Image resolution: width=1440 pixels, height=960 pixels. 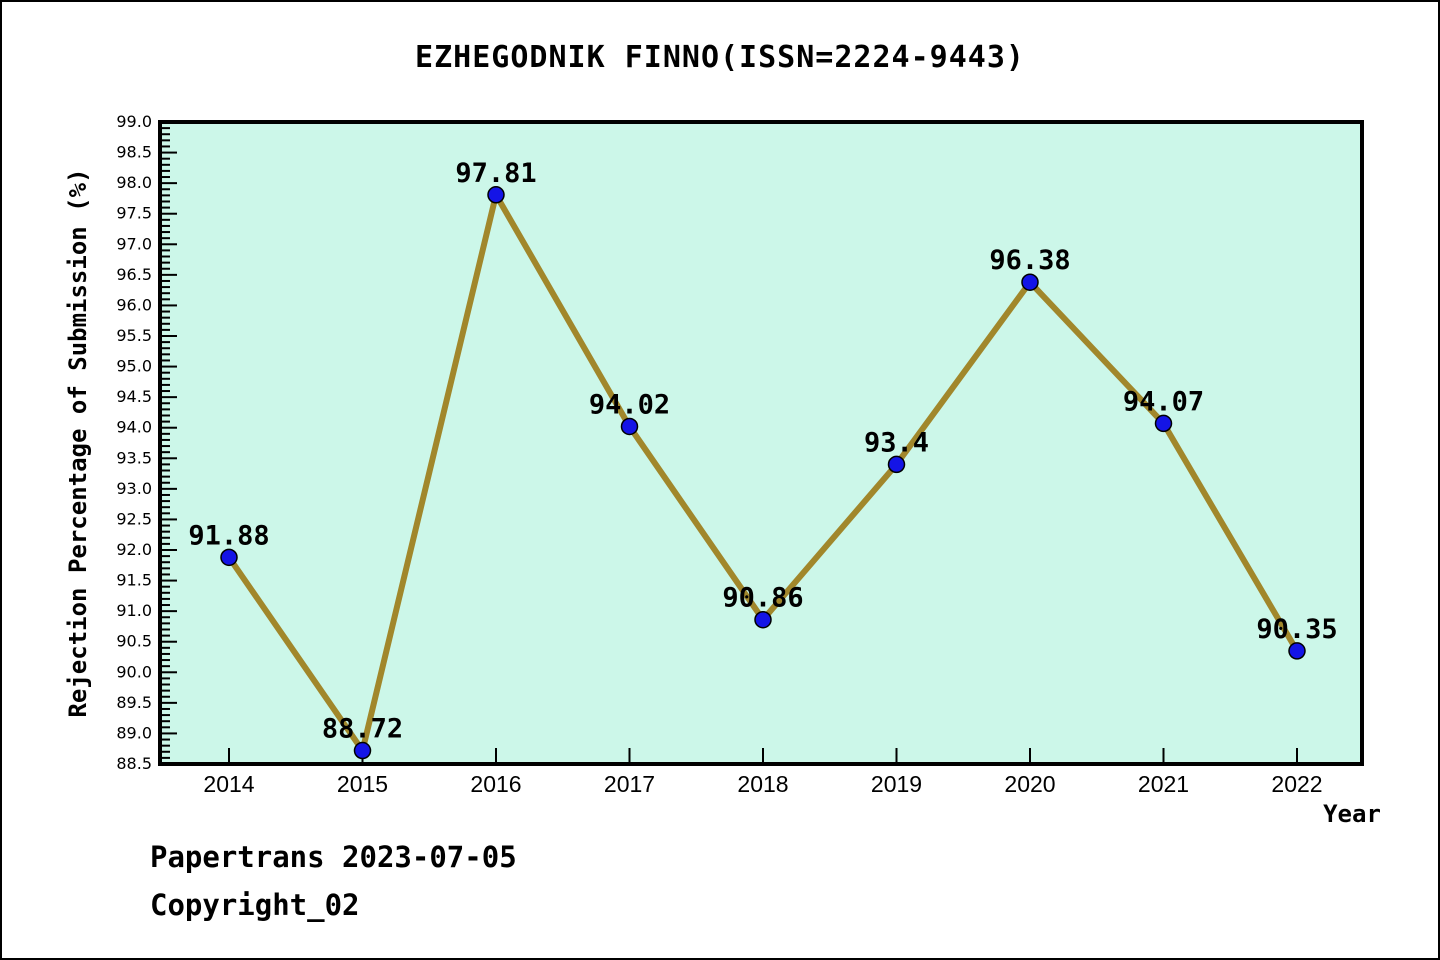 What do you see at coordinates (228, 784) in the screenshot?
I see `x-tick-label: 2014` at bounding box center [228, 784].